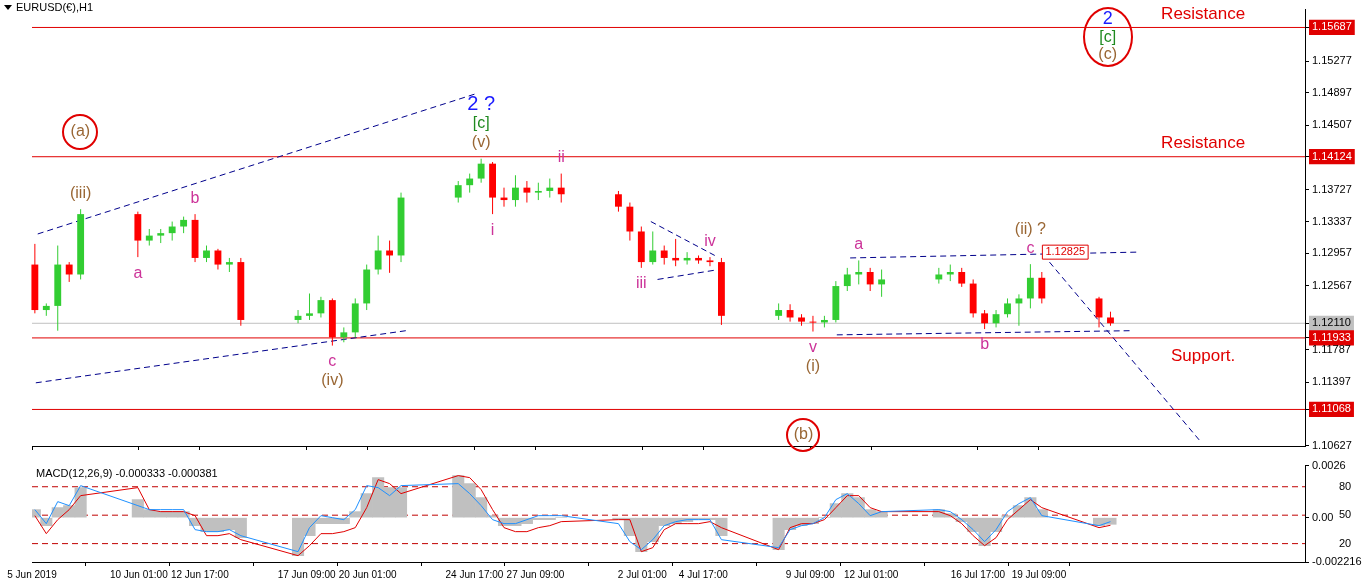 The height and width of the screenshot is (584, 1362). I want to click on annotation: iii, so click(641, 283).